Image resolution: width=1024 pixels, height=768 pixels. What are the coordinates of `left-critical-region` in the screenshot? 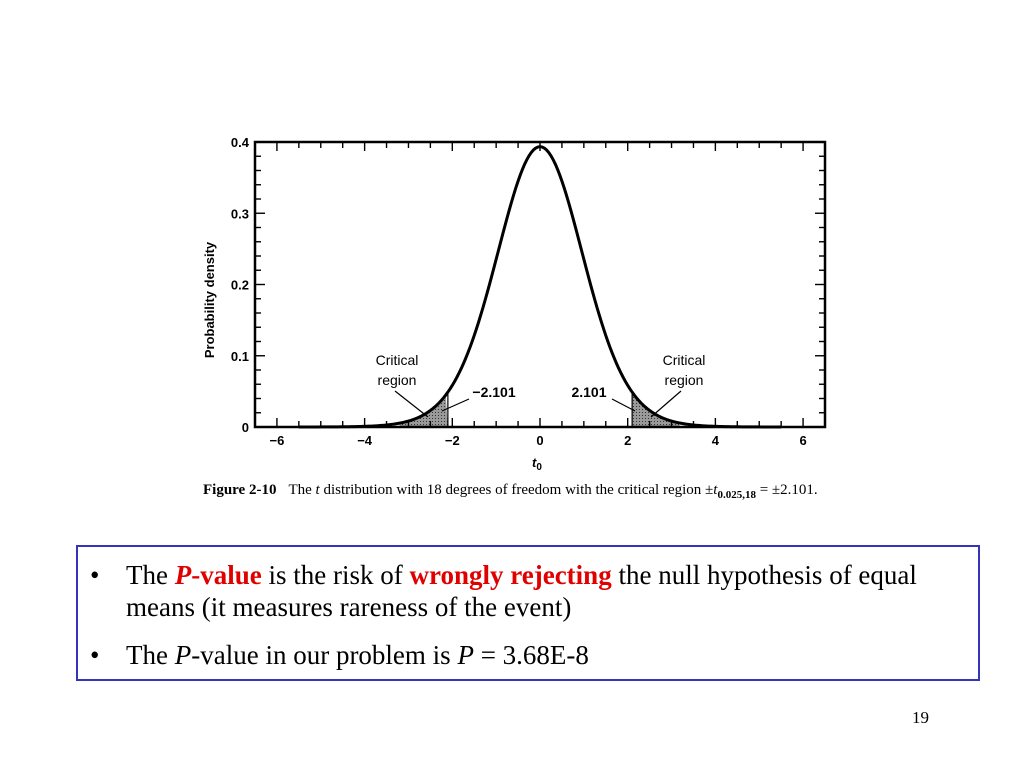 It's located at (423, 411).